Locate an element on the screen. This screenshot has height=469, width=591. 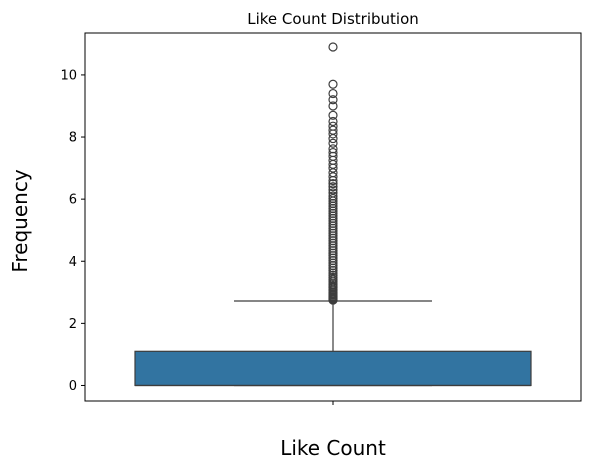
y-axis-ticks: 0 2 4 6 8 10 is located at coordinates (72, 231).